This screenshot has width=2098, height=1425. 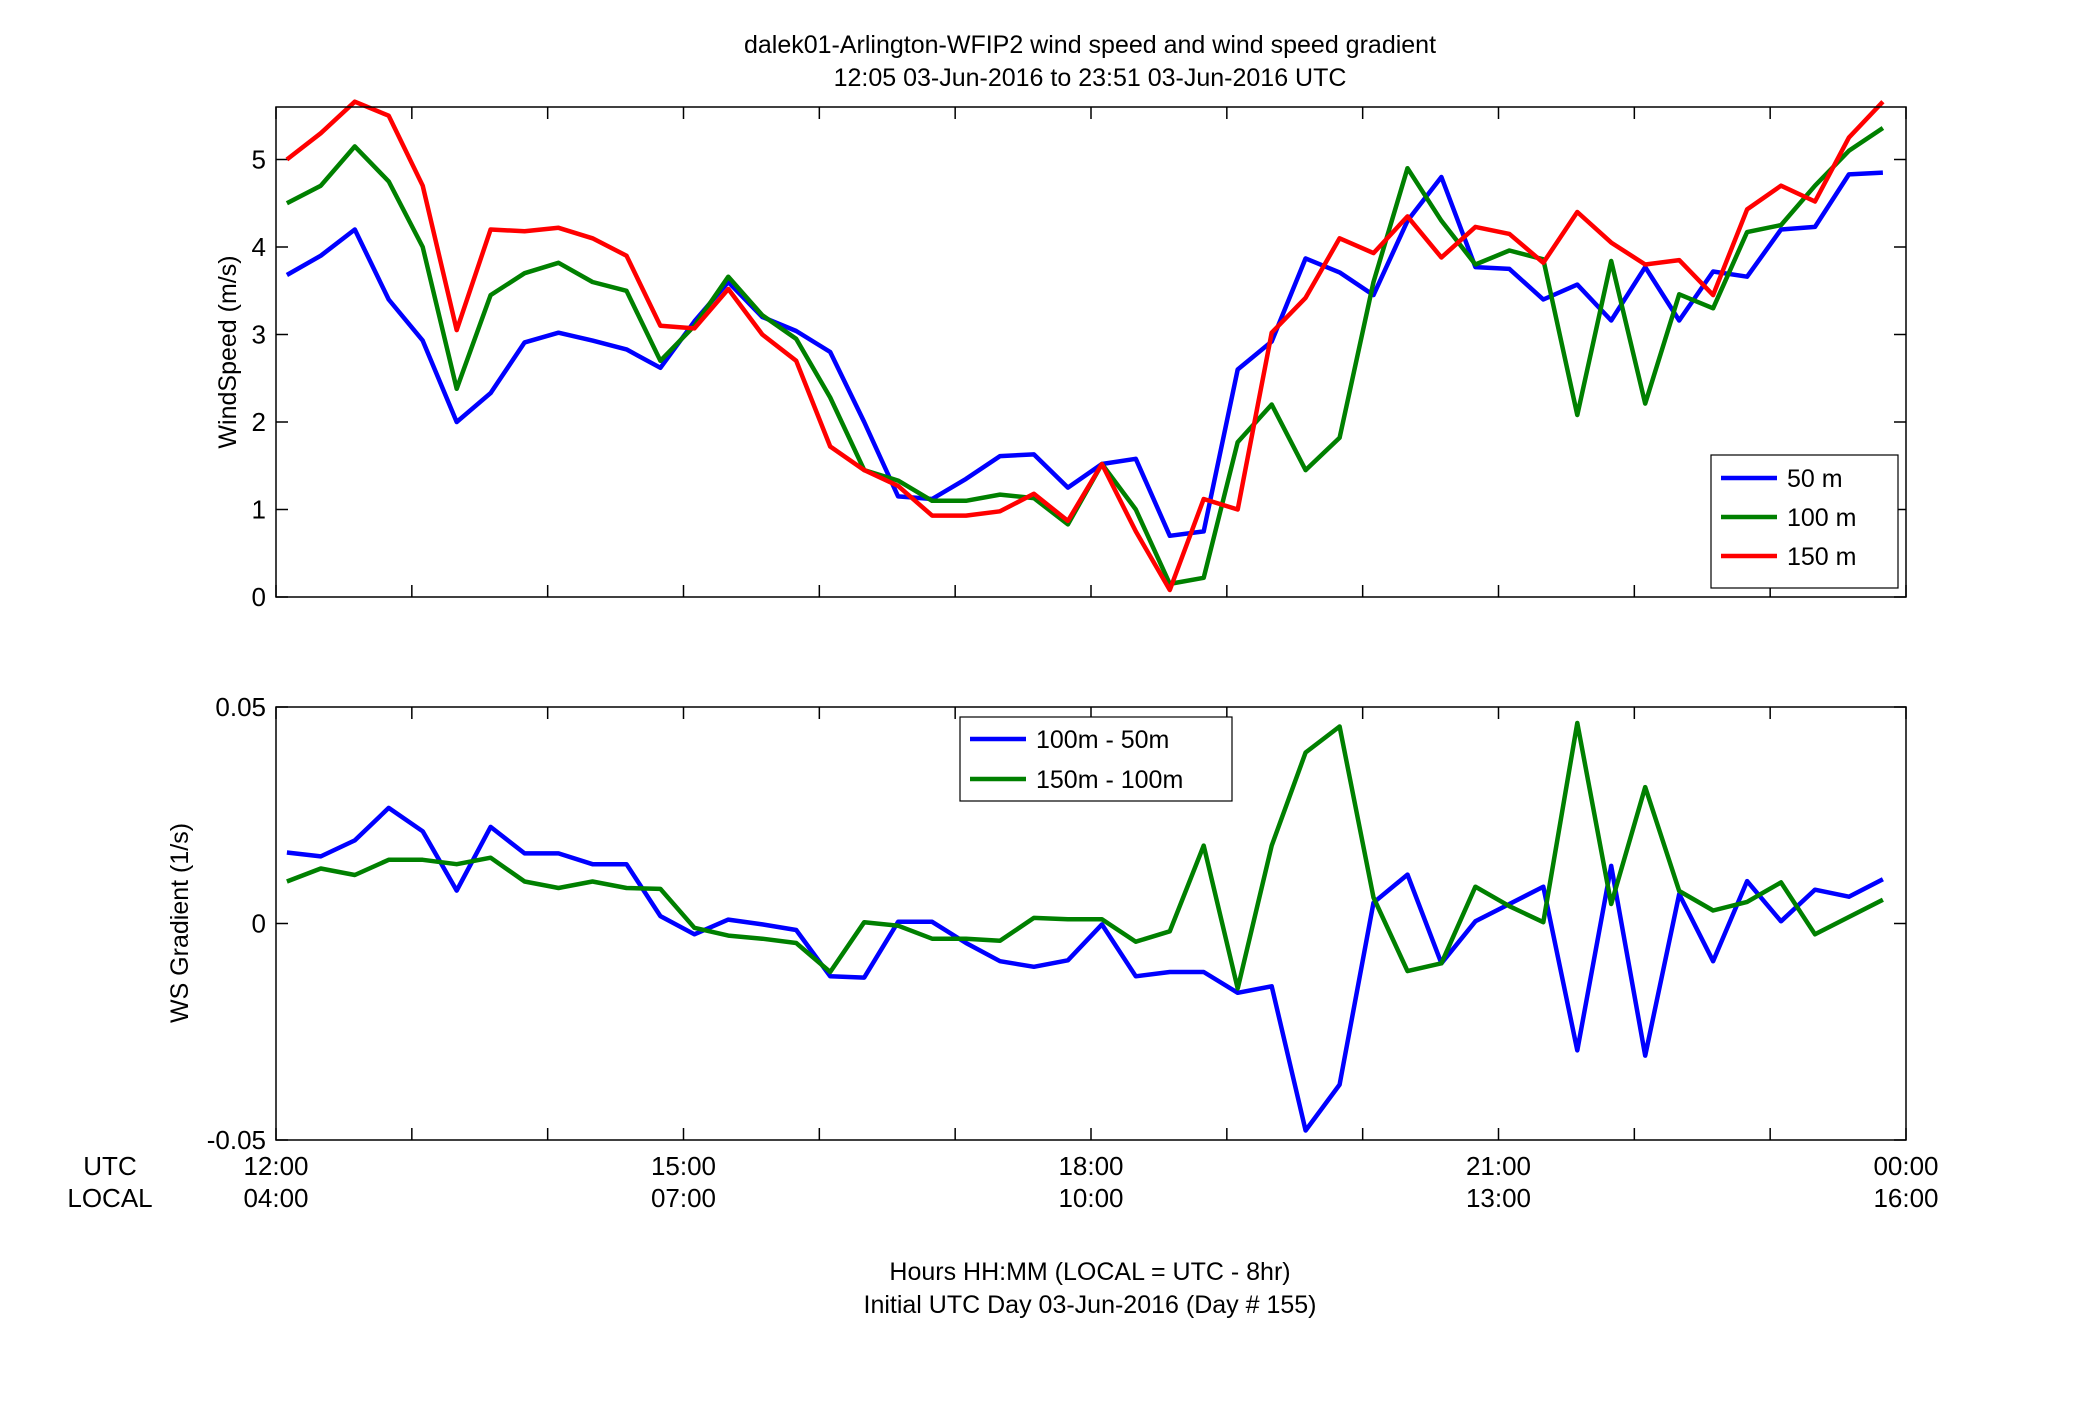 I want to click on x-tick-label-utc: 12:00, so click(x=275, y=1166).